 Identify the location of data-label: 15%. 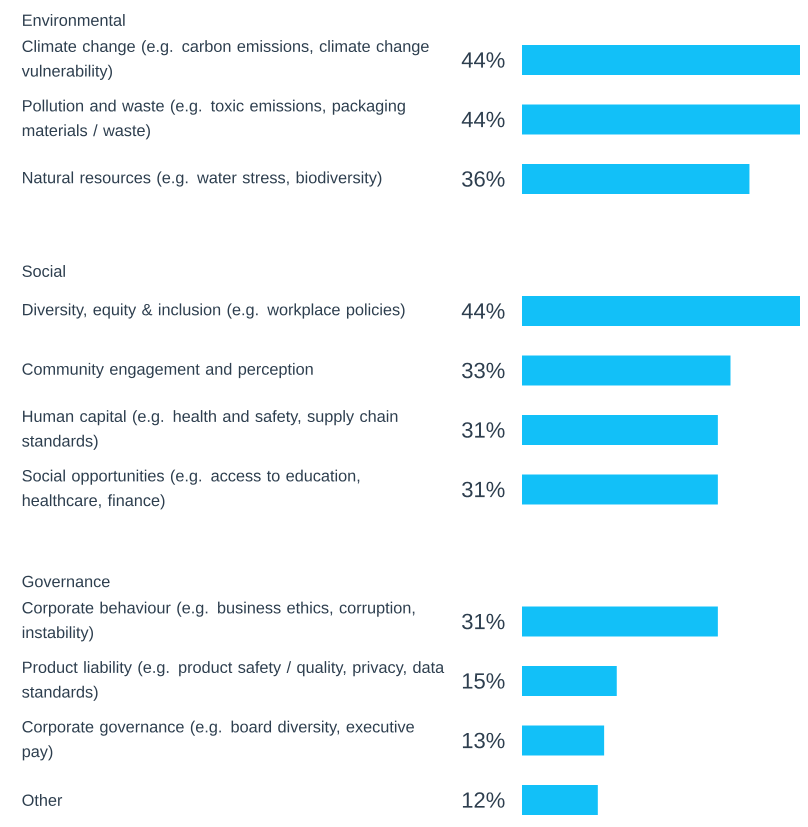
(483, 681).